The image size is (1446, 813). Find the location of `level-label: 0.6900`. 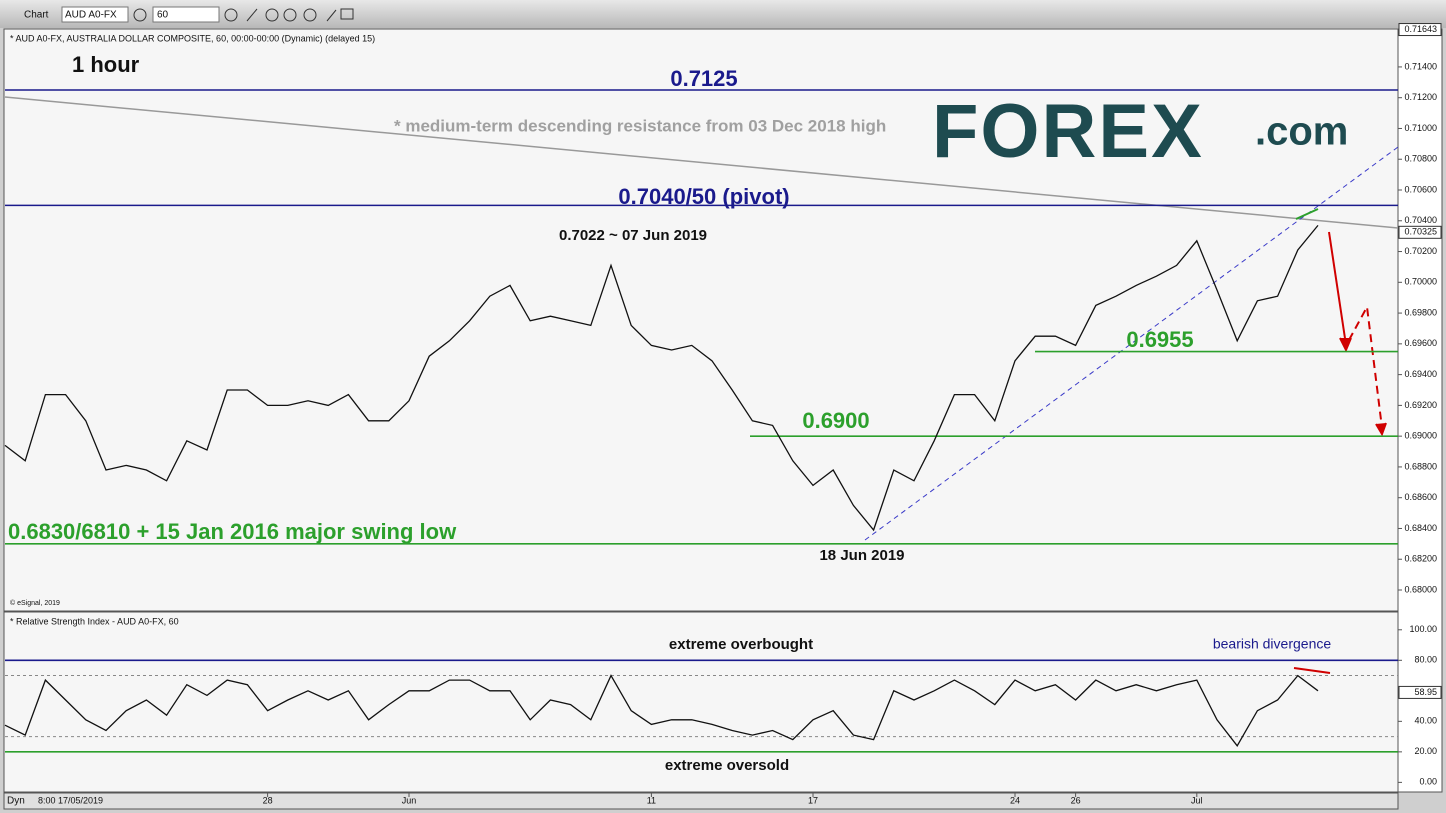

level-label: 0.6900 is located at coordinates (835, 420).